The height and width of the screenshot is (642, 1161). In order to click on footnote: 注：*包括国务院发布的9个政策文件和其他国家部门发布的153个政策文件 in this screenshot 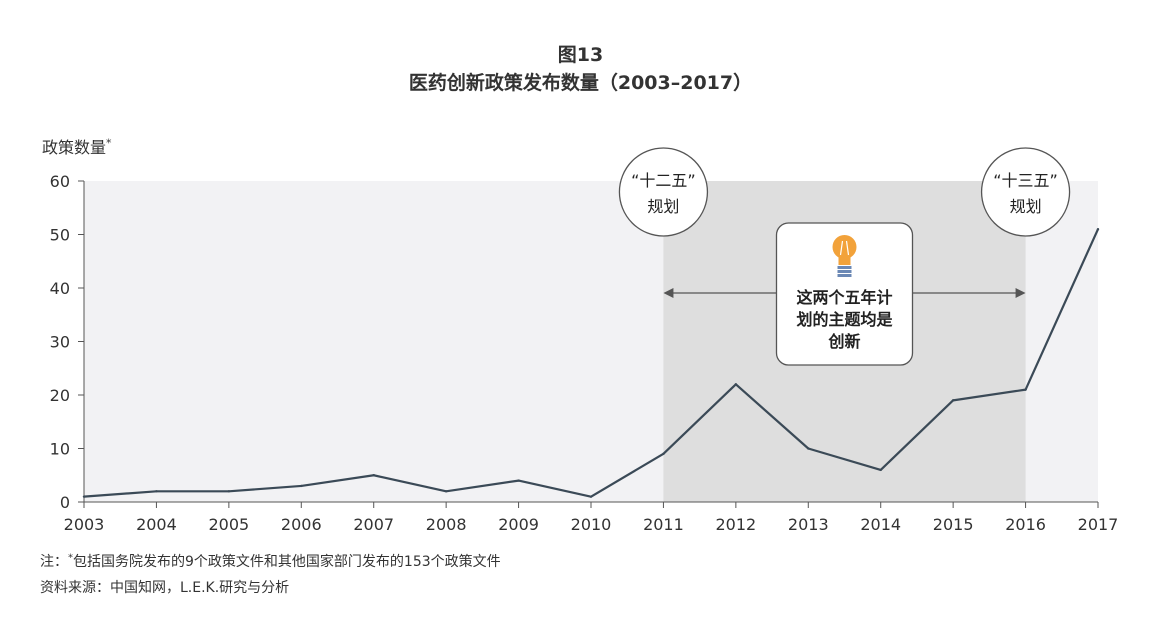, I will do `click(270, 561)`.